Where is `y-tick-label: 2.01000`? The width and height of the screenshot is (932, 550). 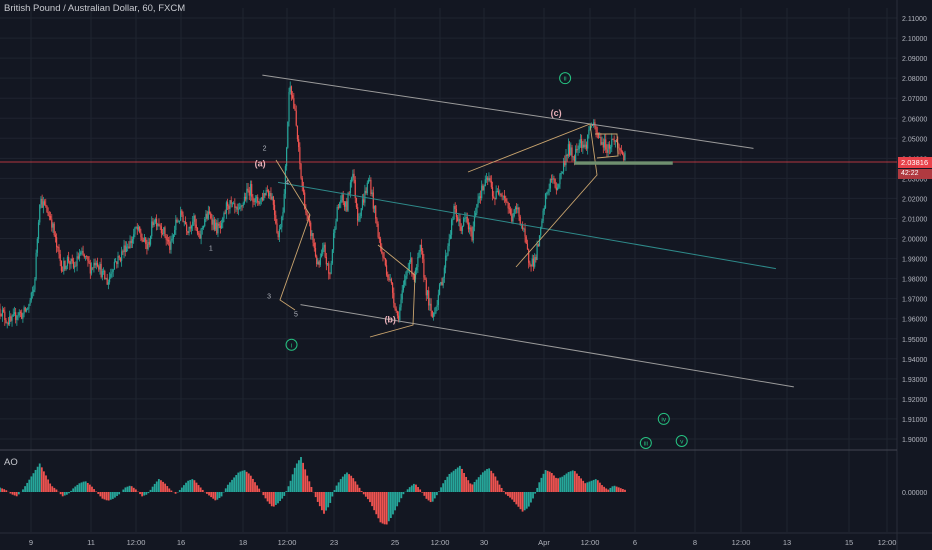
y-tick-label: 2.01000 is located at coordinates (914, 219).